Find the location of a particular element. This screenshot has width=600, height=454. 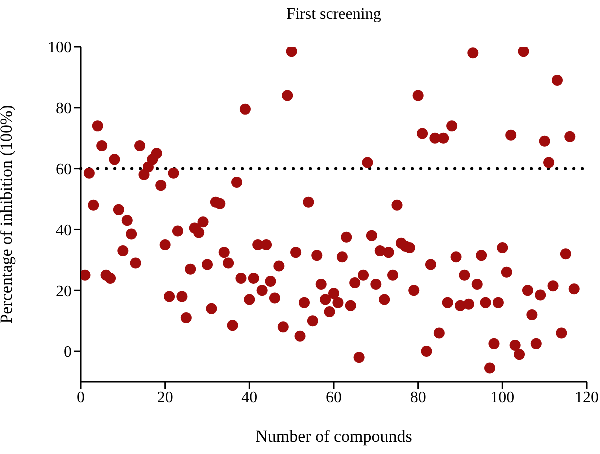

x-tick-label: 100 is located at coordinates (502, 397).